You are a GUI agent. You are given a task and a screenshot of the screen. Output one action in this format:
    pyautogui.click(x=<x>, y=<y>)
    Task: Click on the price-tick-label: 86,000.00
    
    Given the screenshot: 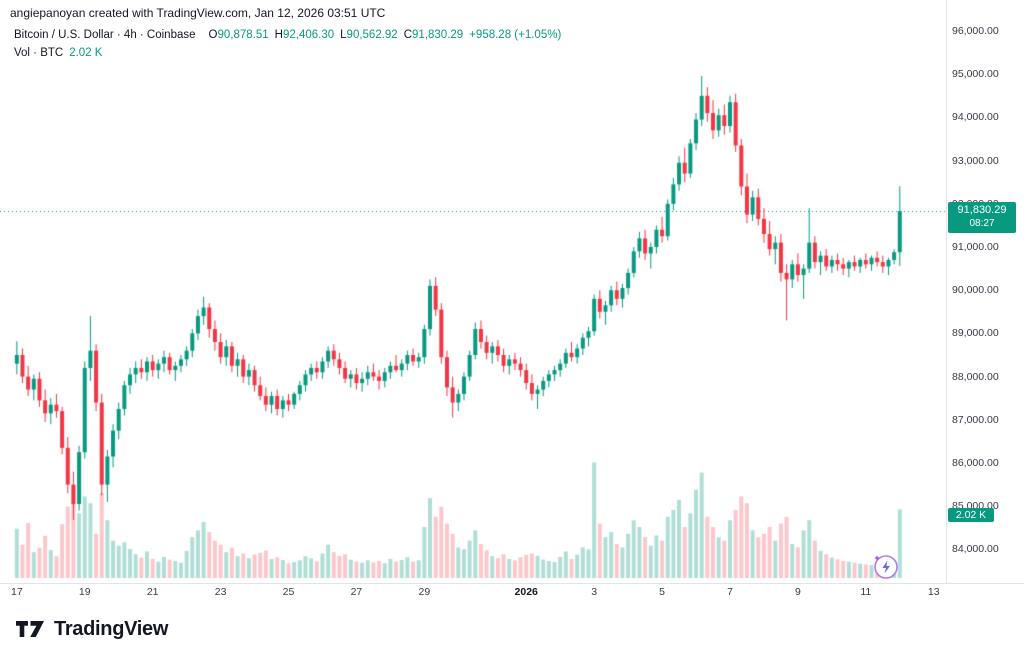 What is the action you would take?
    pyautogui.click(x=975, y=463)
    